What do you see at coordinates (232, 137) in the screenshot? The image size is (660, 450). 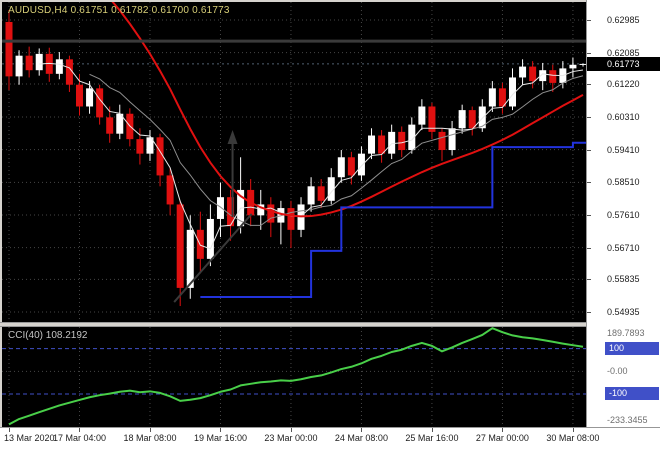 I see `arrow-head-icon` at bounding box center [232, 137].